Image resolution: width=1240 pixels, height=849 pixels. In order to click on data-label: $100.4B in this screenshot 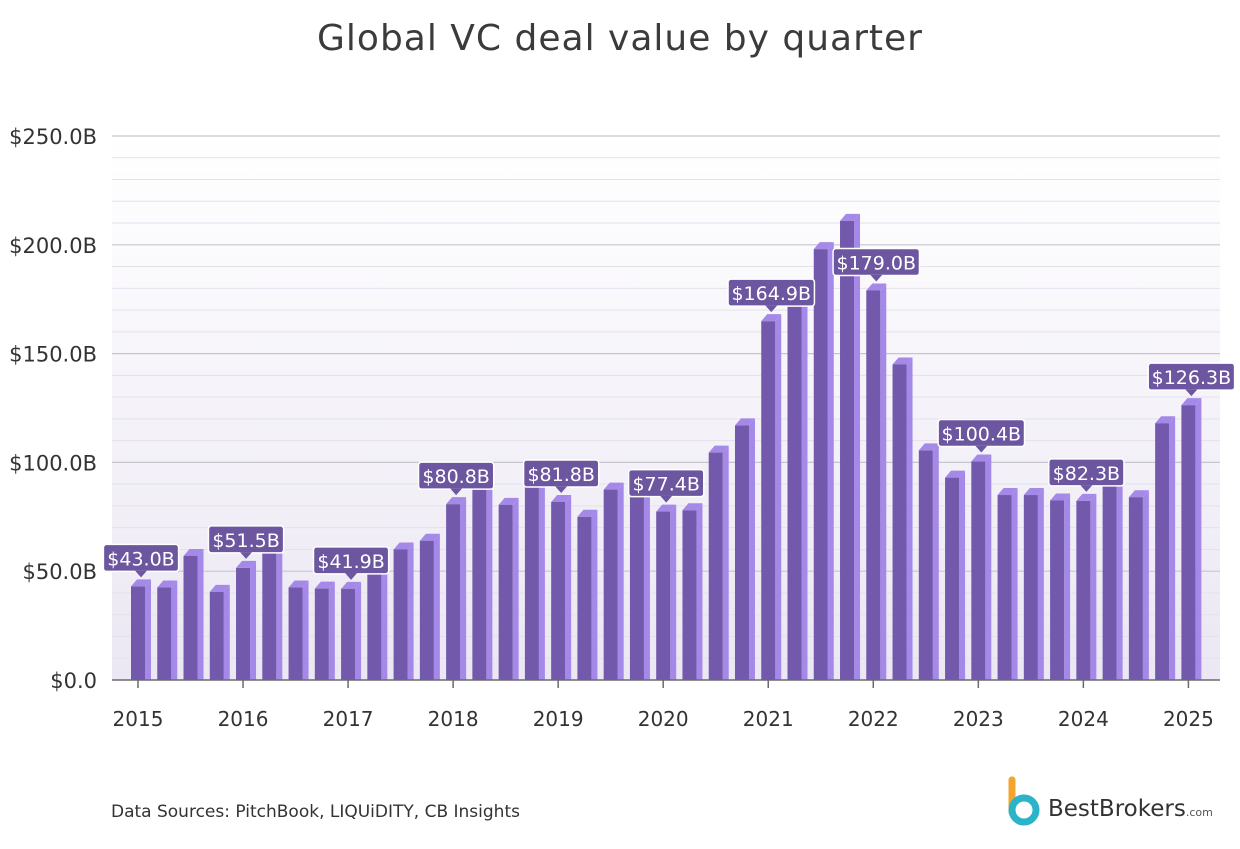, I will do `click(981, 435)`.